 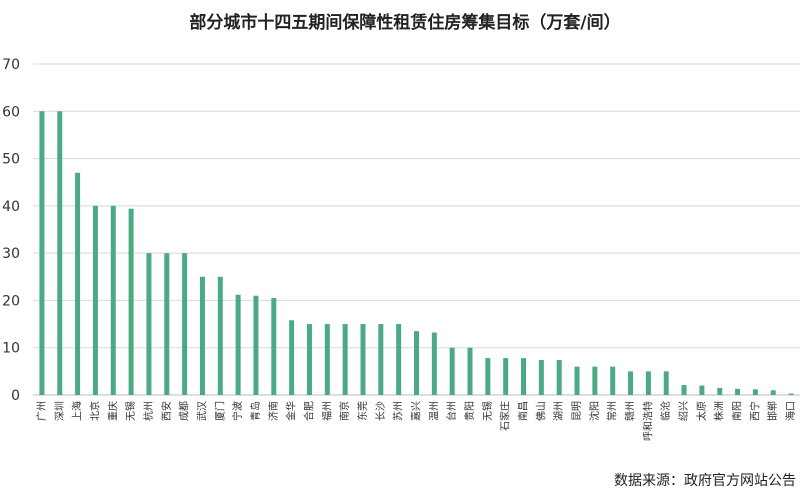 What do you see at coordinates (701, 411) in the screenshot?
I see `x-tick-label: 太原` at bounding box center [701, 411].